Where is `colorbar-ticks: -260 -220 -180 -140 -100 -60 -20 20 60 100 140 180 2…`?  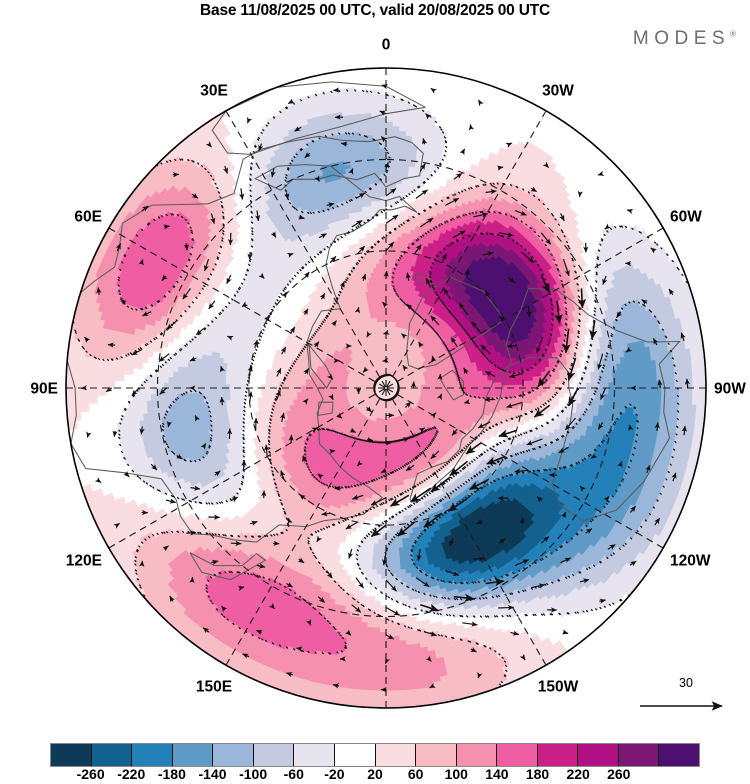 colorbar-ticks: -260 -220 -180 -140 -100 -60 -20 20 60 100 140 180 2… is located at coordinates (375, 775).